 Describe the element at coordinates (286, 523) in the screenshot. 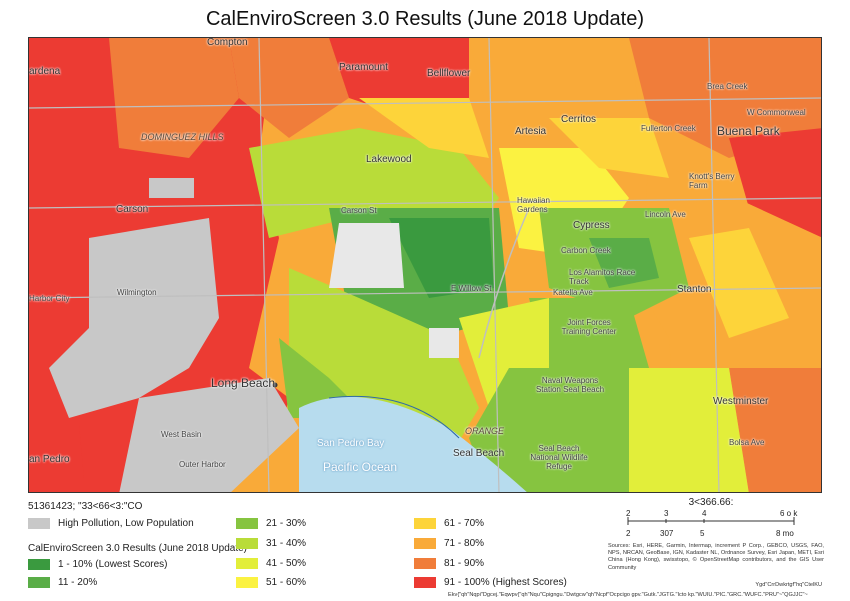

I see `legend-label-2: 21 - 30%` at that location.